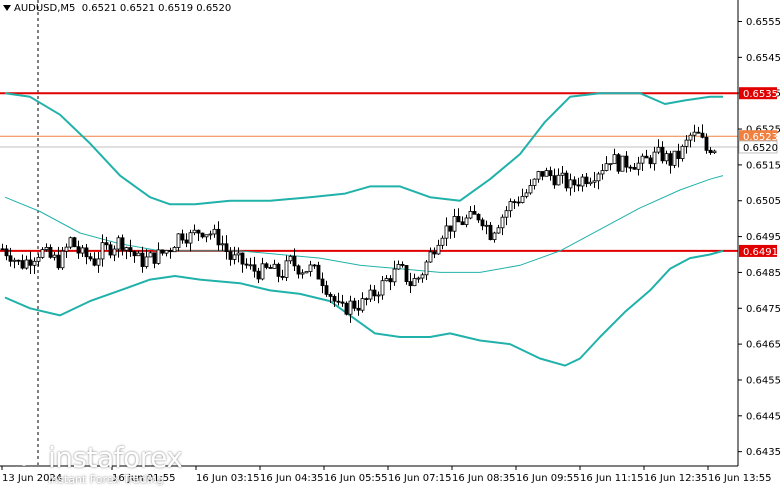  Describe the element at coordinates (763, 201) in the screenshot. I see `y-tick-label: 0.6505` at that location.